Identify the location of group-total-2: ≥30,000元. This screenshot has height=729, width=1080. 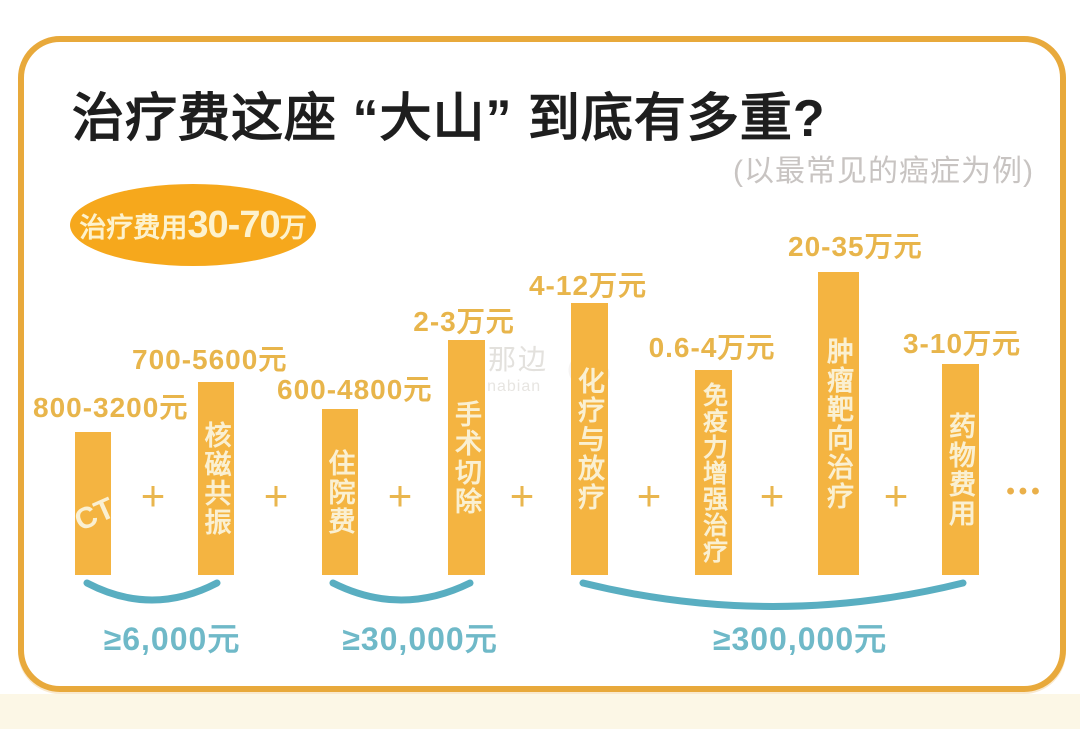
(420, 639).